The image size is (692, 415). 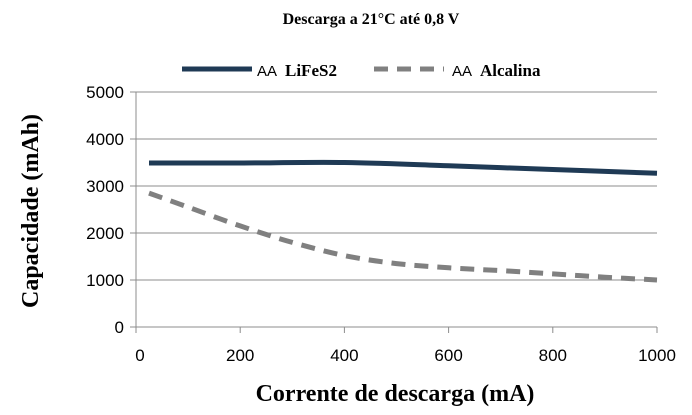 I want to click on legend-prefix-lifes2: AA, so click(x=267, y=71).